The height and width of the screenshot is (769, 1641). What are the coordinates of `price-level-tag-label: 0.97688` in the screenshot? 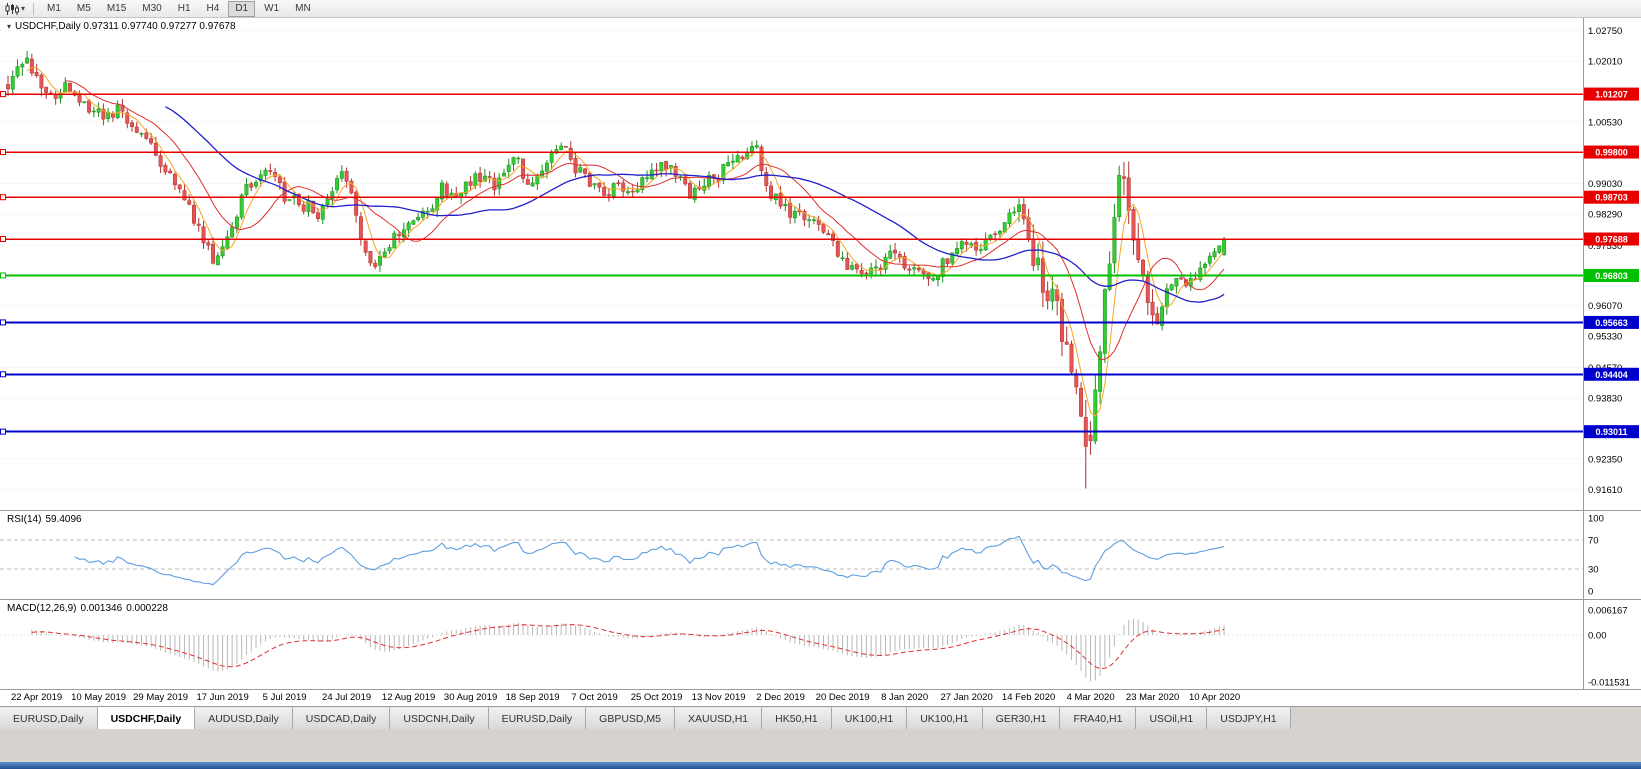 It's located at (1611, 240).